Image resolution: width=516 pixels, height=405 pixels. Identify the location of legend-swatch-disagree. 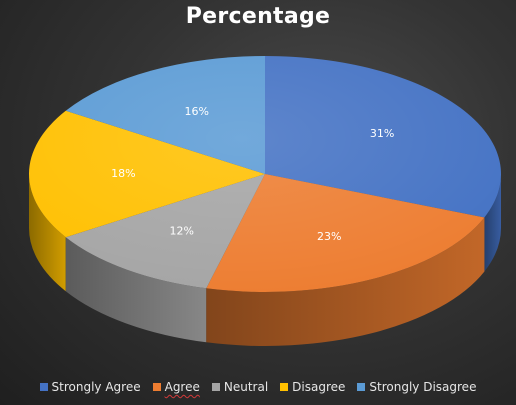
(284, 387).